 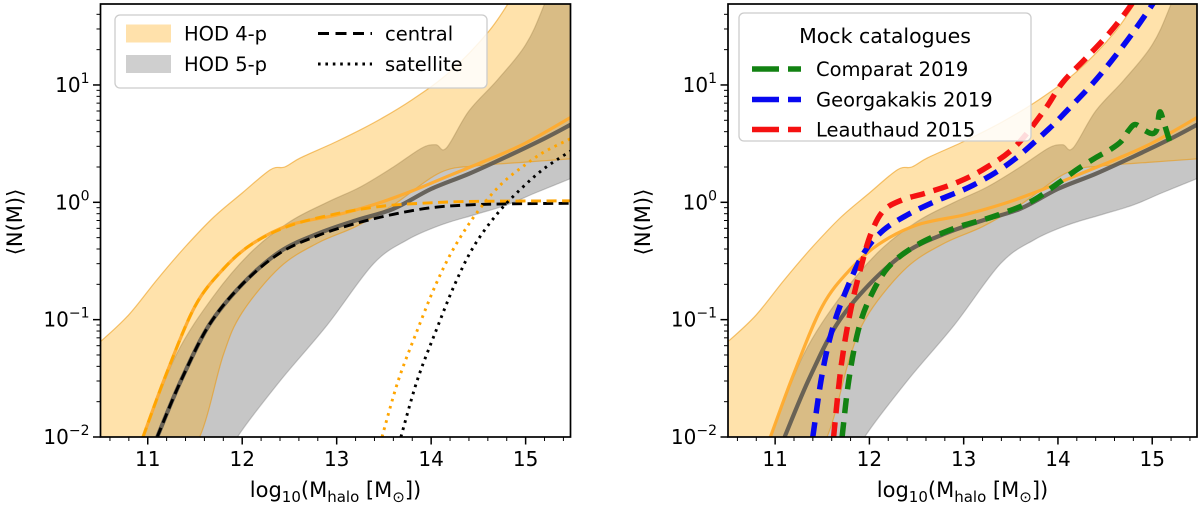 What do you see at coordinates (148, 33) in the screenshot?
I see `legend-swatch-hod4p-band` at bounding box center [148, 33].